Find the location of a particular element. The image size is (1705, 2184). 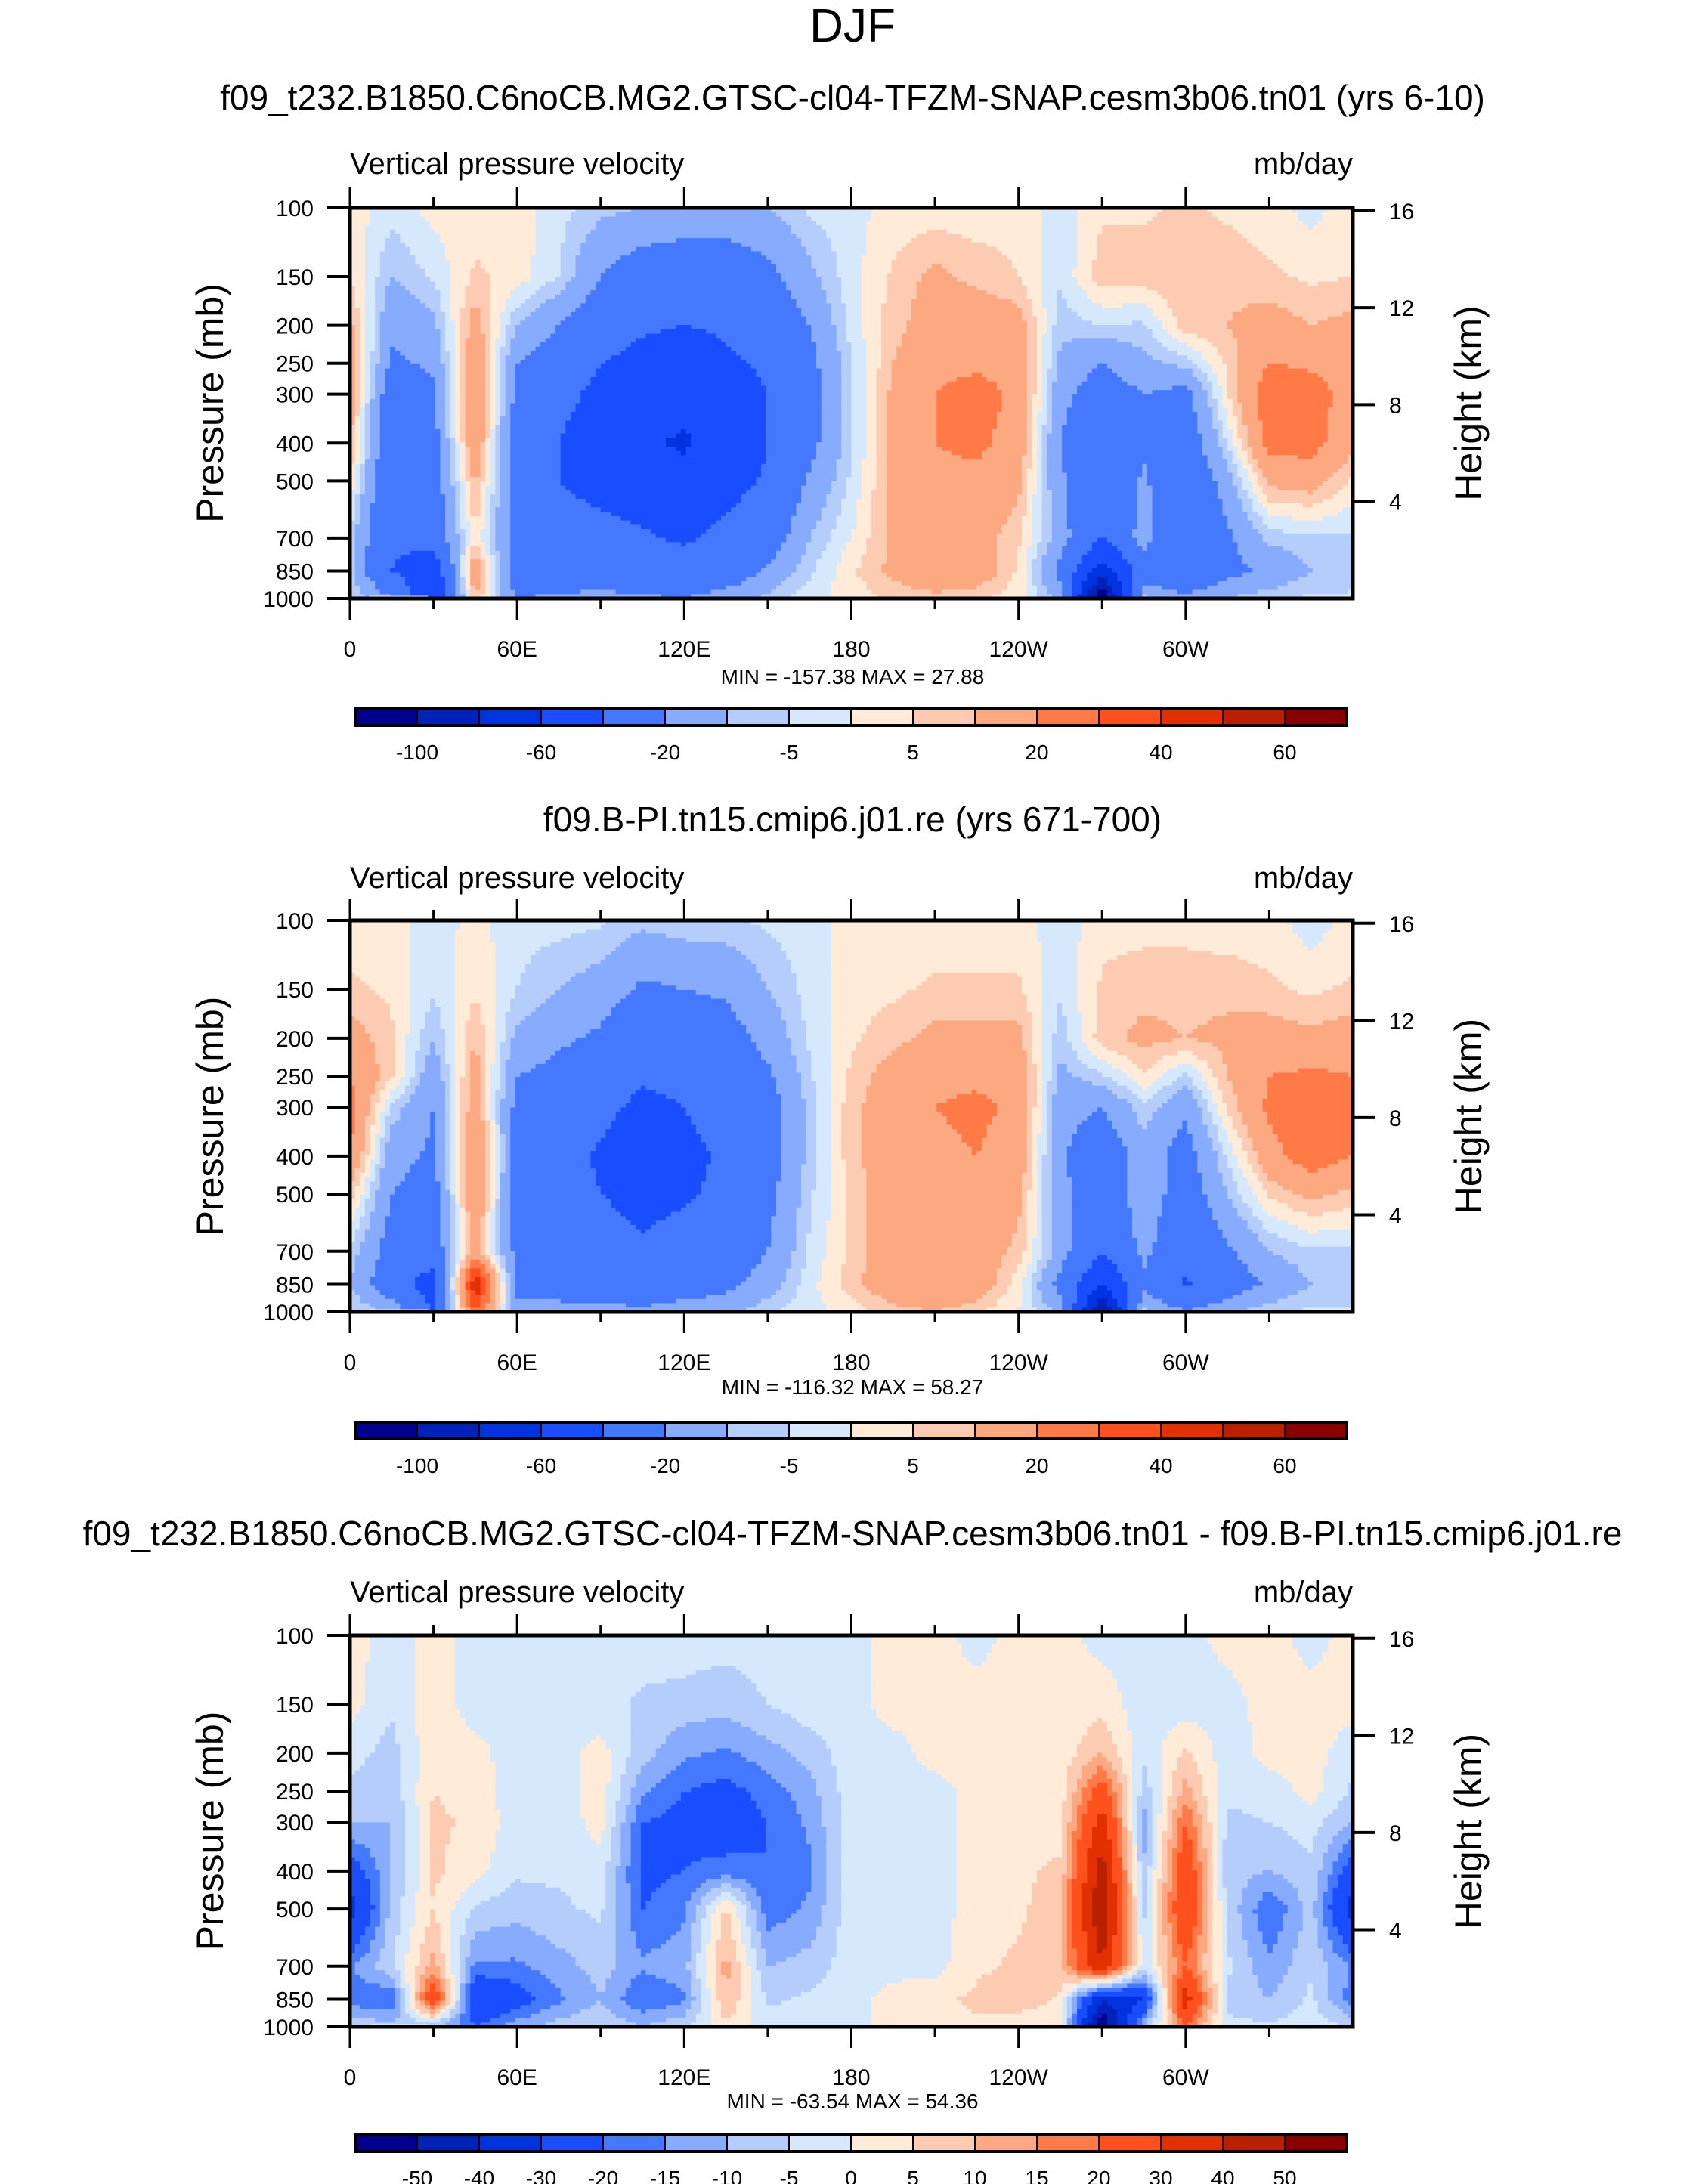

y-right-tick-label: 4 is located at coordinates (1395, 502).